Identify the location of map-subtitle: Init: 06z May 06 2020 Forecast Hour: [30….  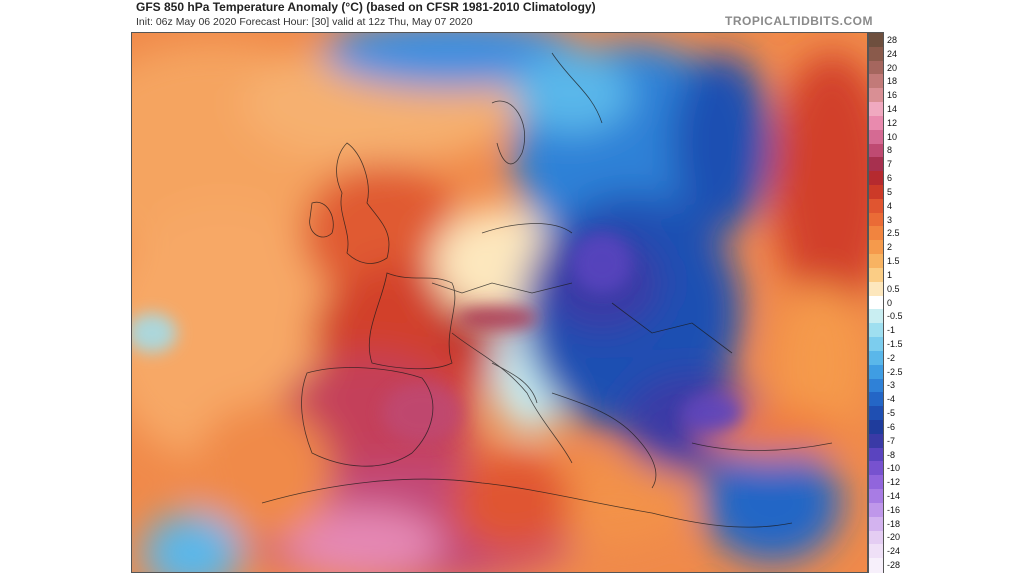
(304, 22).